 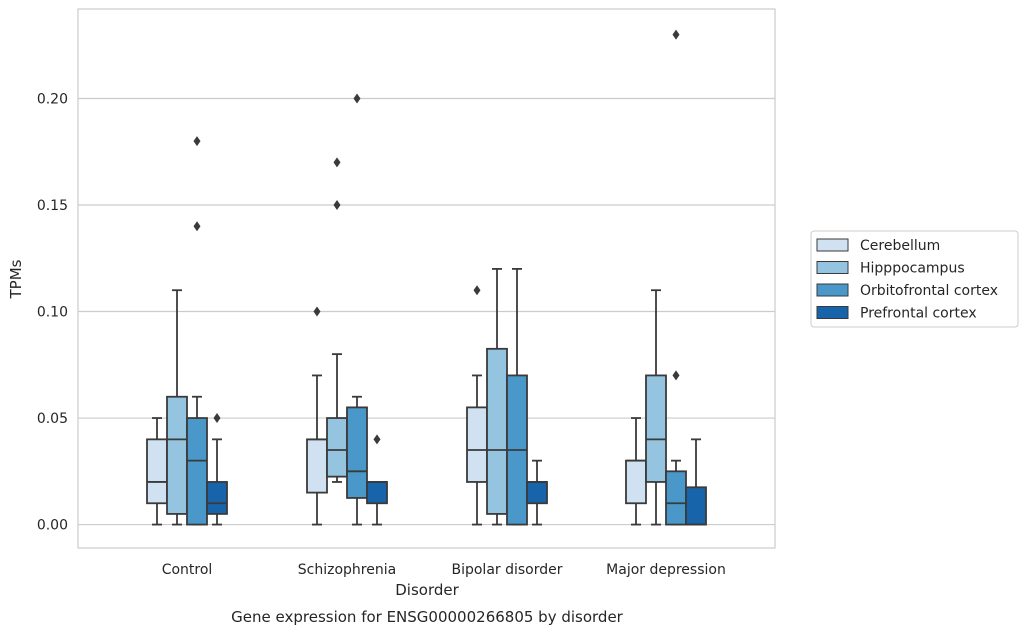 I want to click on legend-label: Orbitofrontal cortex, so click(x=929, y=291).